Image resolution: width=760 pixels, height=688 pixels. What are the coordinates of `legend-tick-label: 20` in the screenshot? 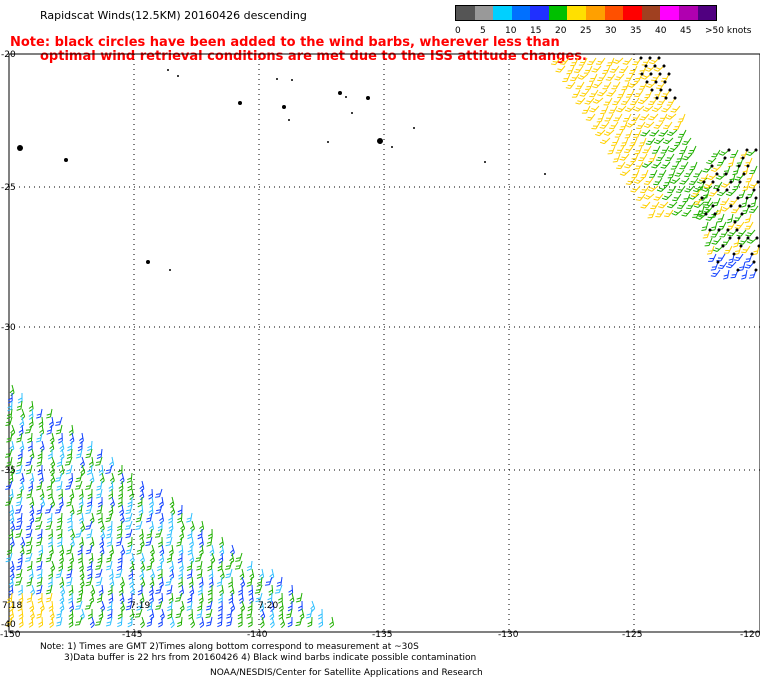 It's located at (561, 31).